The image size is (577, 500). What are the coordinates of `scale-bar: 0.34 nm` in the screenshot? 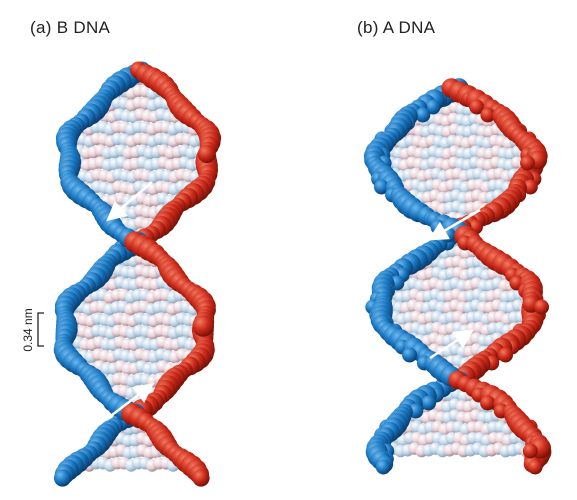 It's located at (32, 330).